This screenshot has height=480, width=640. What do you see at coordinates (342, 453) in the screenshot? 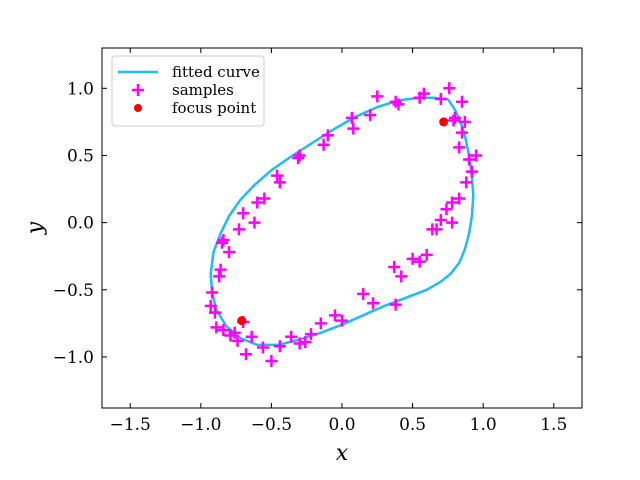
I see `x-axis-label: x` at bounding box center [342, 453].